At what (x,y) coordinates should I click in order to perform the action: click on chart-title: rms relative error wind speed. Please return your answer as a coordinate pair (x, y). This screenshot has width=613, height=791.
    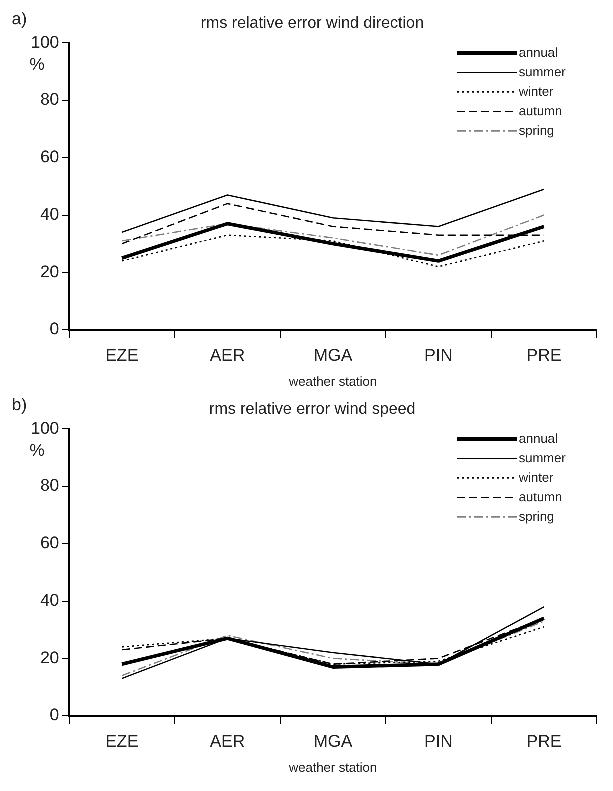
    Looking at the image, I should click on (312, 409).